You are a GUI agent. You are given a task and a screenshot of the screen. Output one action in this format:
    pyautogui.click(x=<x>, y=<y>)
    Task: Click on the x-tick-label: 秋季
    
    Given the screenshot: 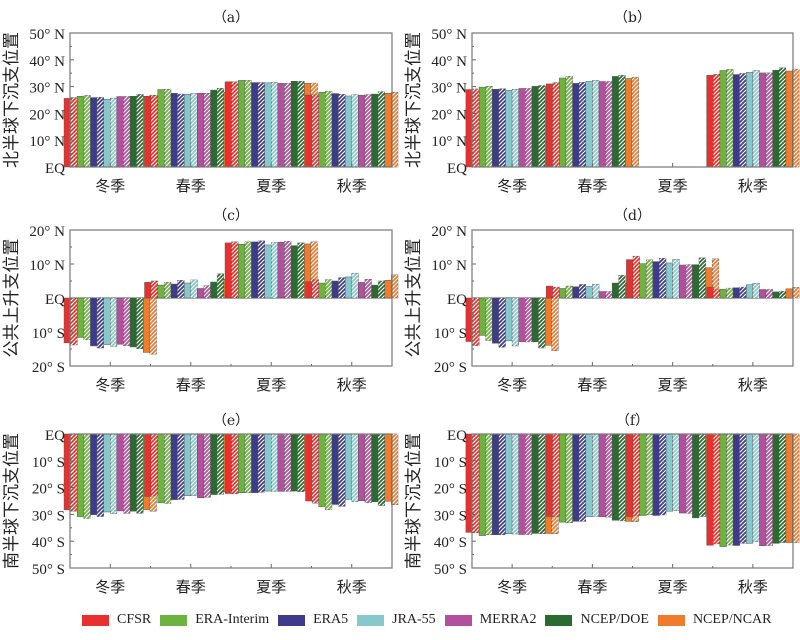 What is the action you would take?
    pyautogui.click(x=352, y=587)
    